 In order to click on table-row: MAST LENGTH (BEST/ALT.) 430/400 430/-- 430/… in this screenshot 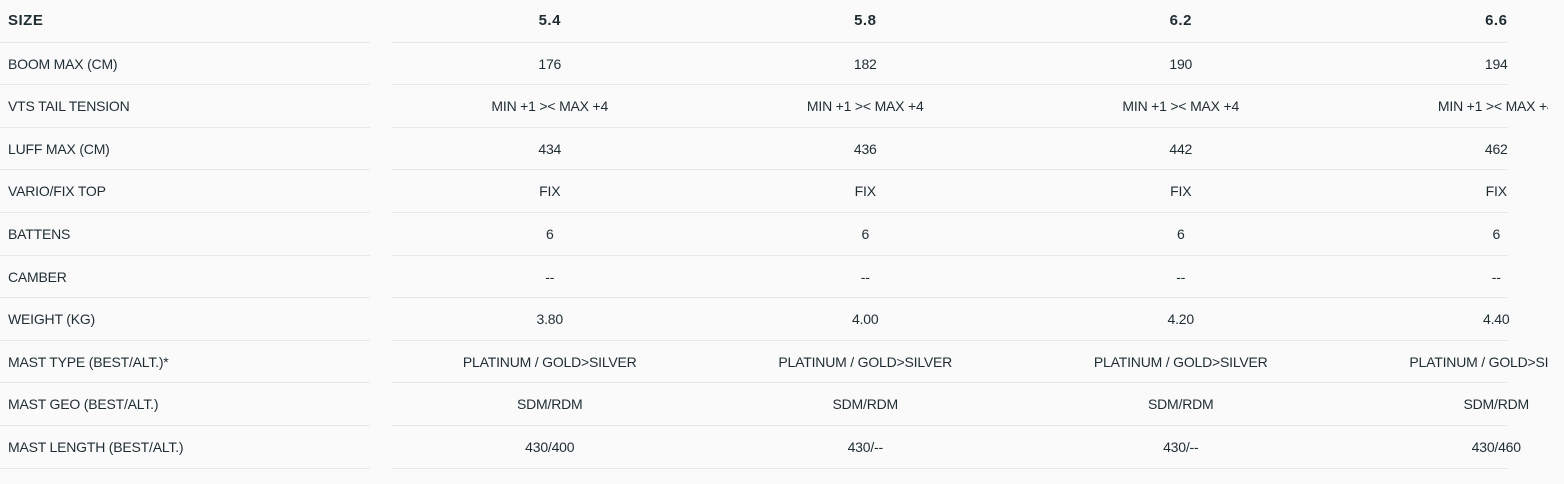, I will do `click(774, 447)`.